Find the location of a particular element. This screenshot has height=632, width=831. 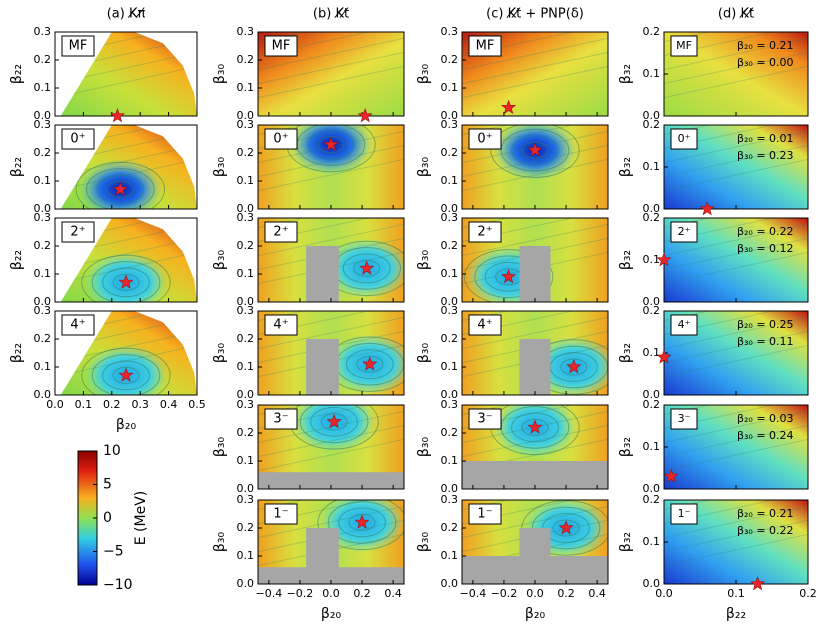

x-axis-label: β₂₂ is located at coordinates (736, 614).